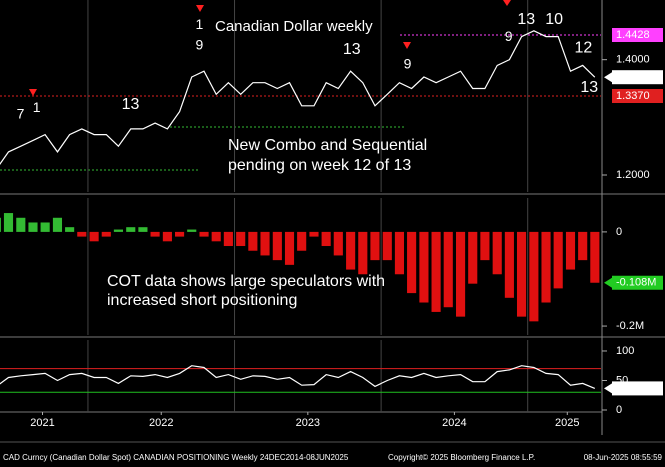 Image resolution: width=665 pixels, height=467 pixels. Describe the element at coordinates (461, 457) in the screenshot. I see `footer-center: Copyright© 2025 Bloomberg Finance L.P.` at that location.